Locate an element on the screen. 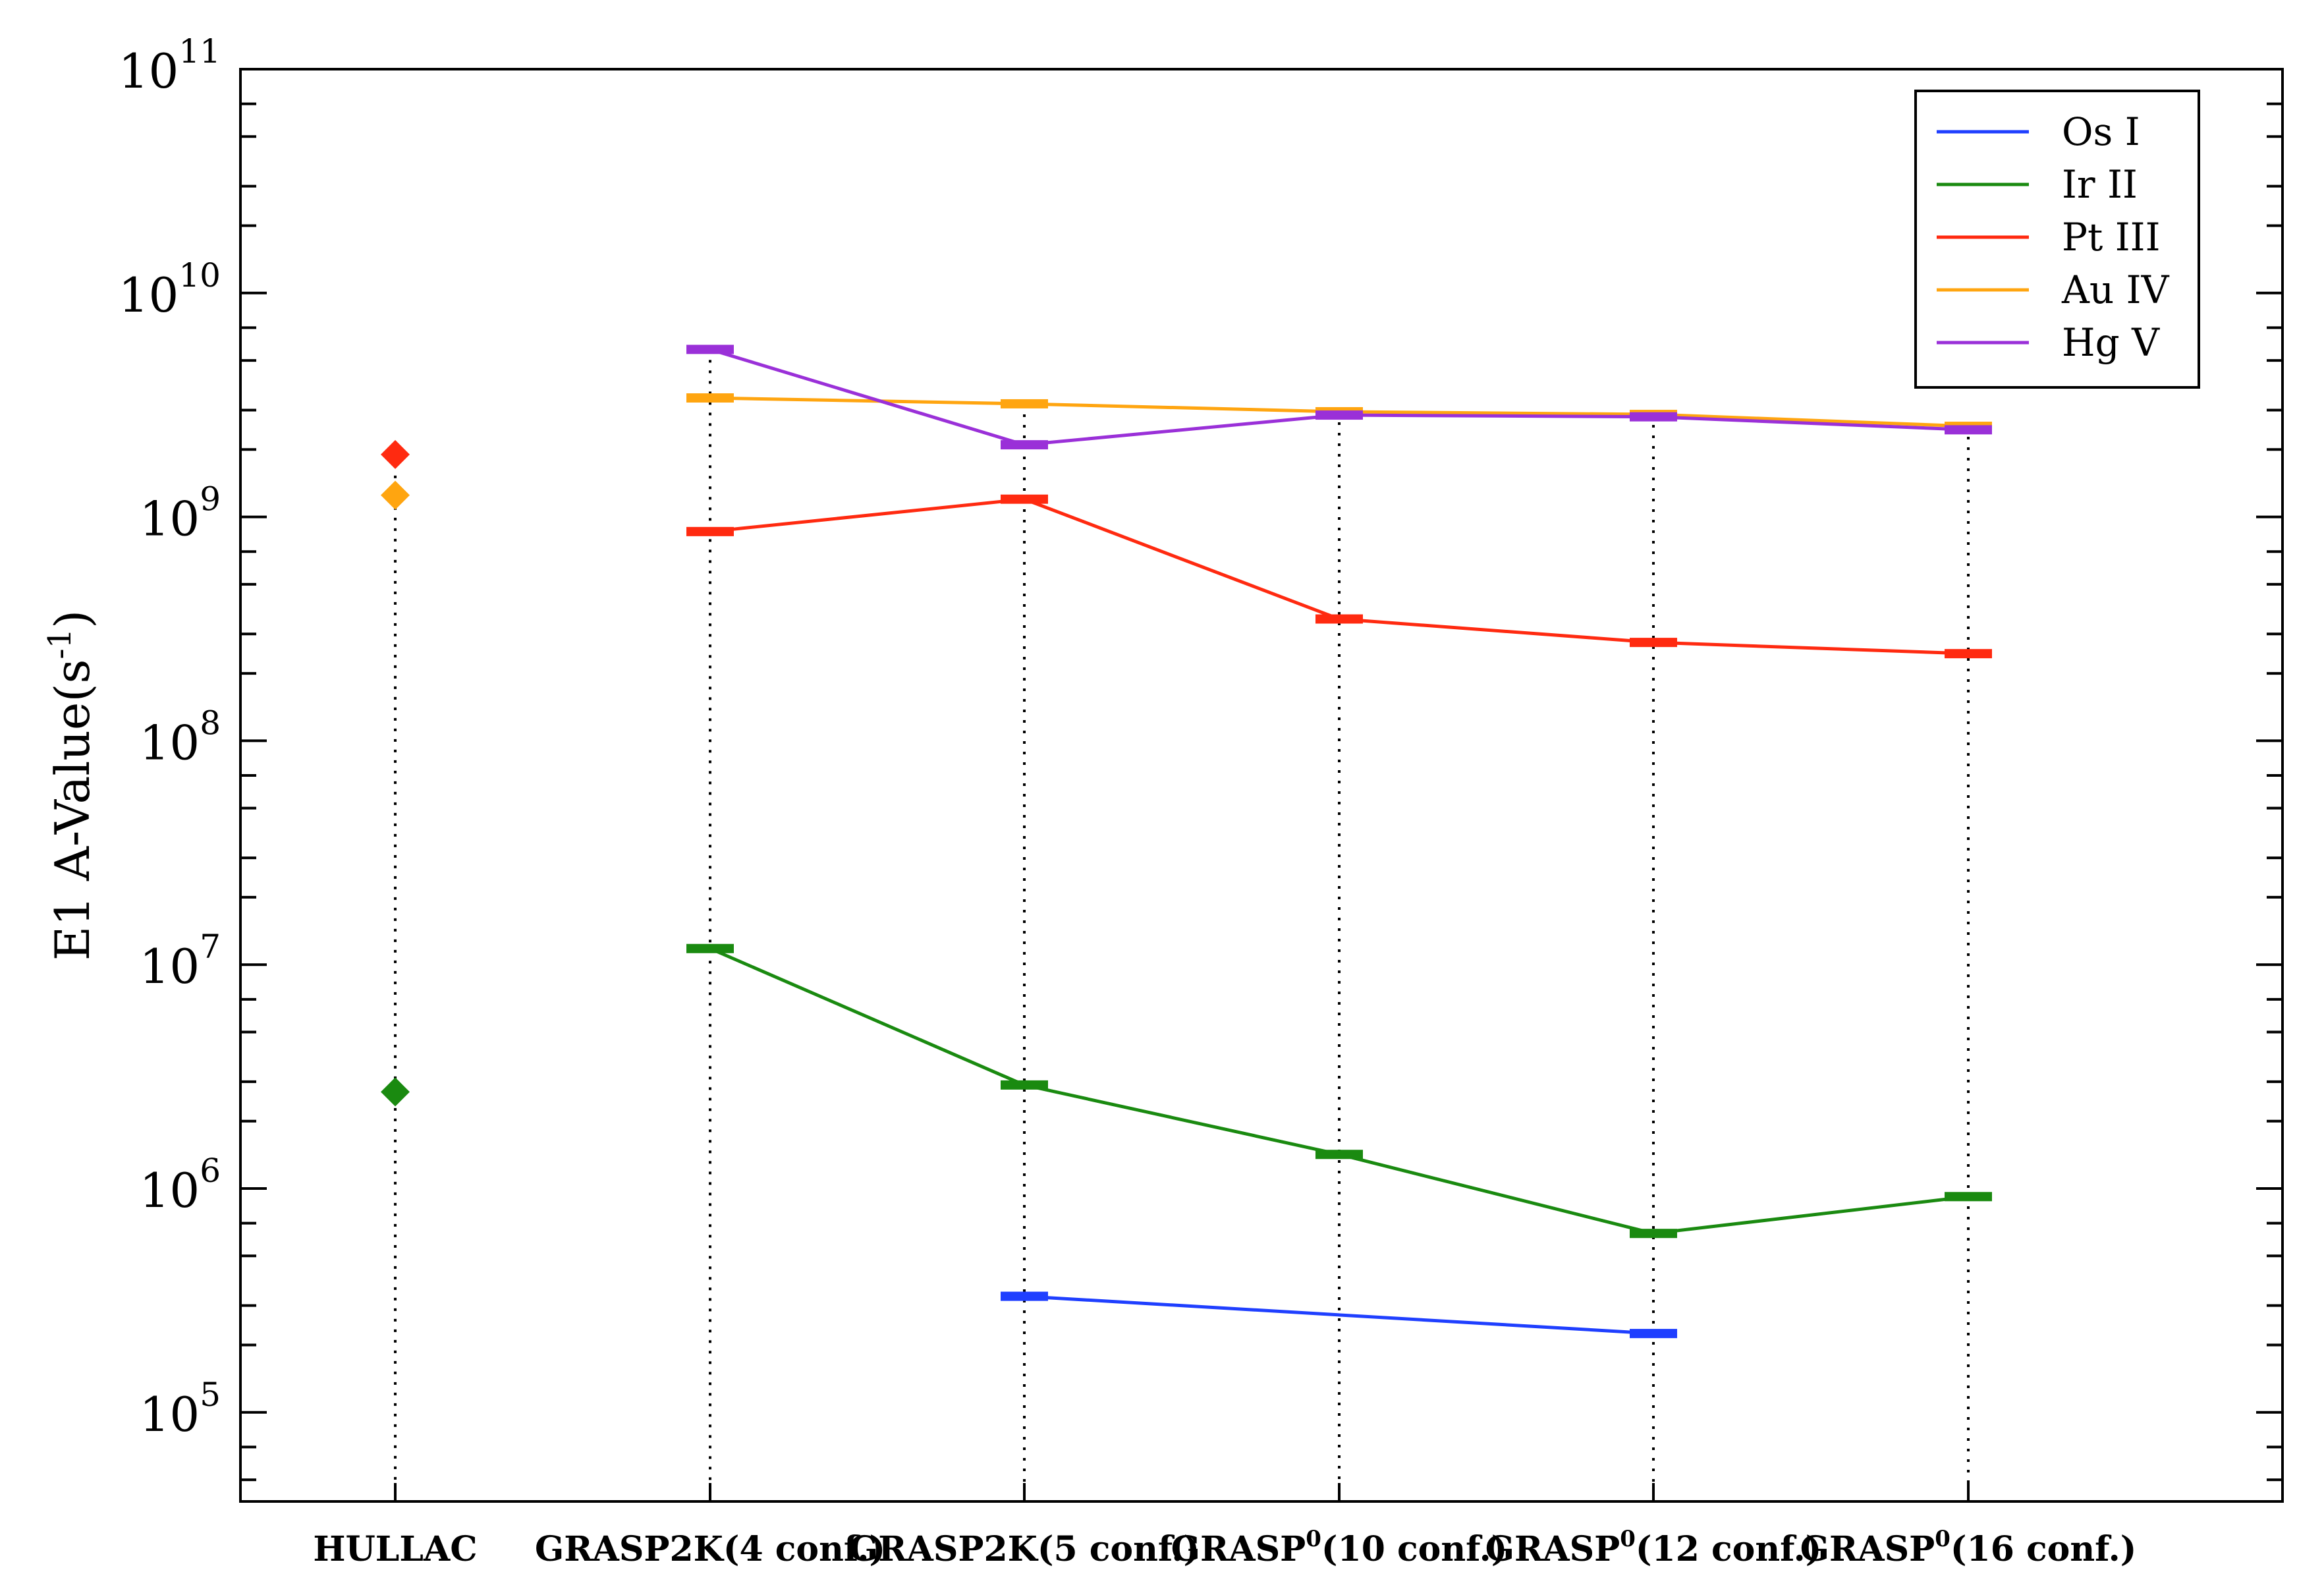 This screenshot has width=2324, height=1595. legend-item: Hg V is located at coordinates (2048, 342).